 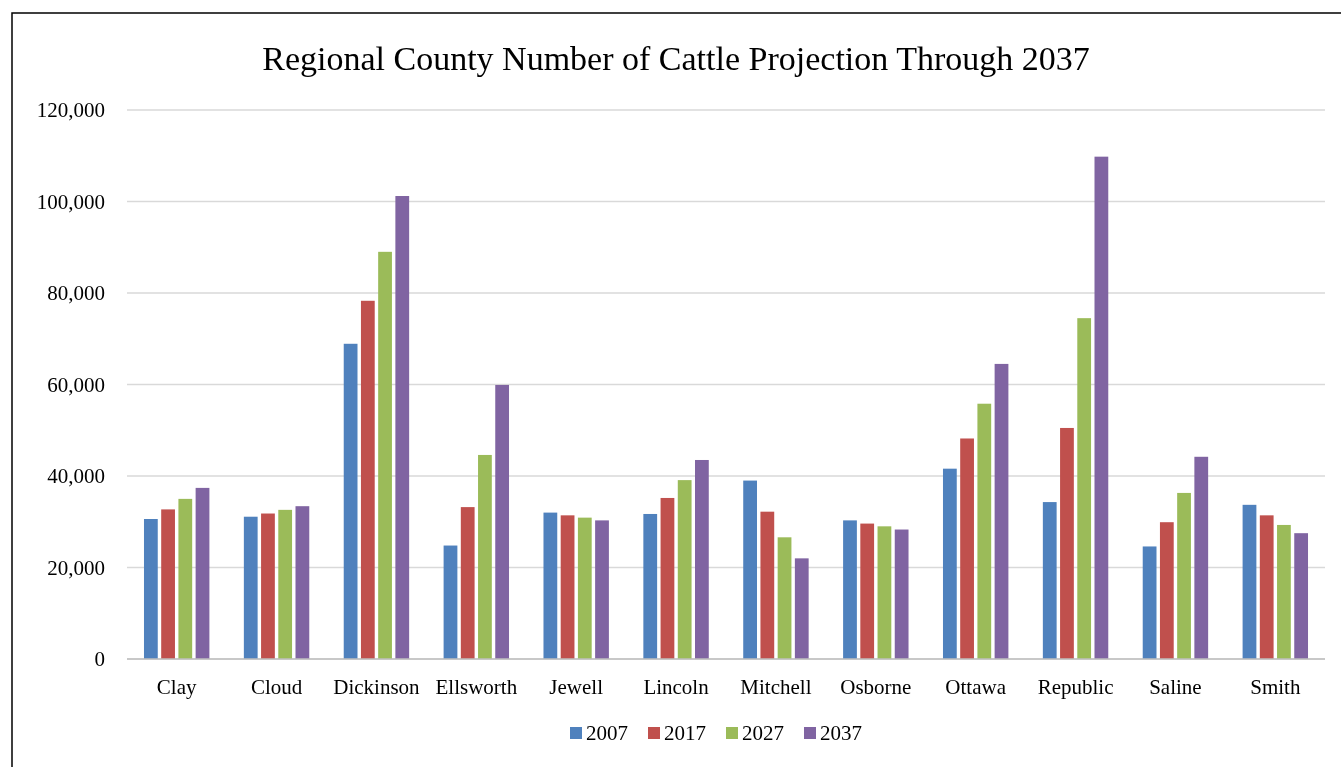 What do you see at coordinates (1075, 687) in the screenshot?
I see `x-tick-label: Republic` at bounding box center [1075, 687].